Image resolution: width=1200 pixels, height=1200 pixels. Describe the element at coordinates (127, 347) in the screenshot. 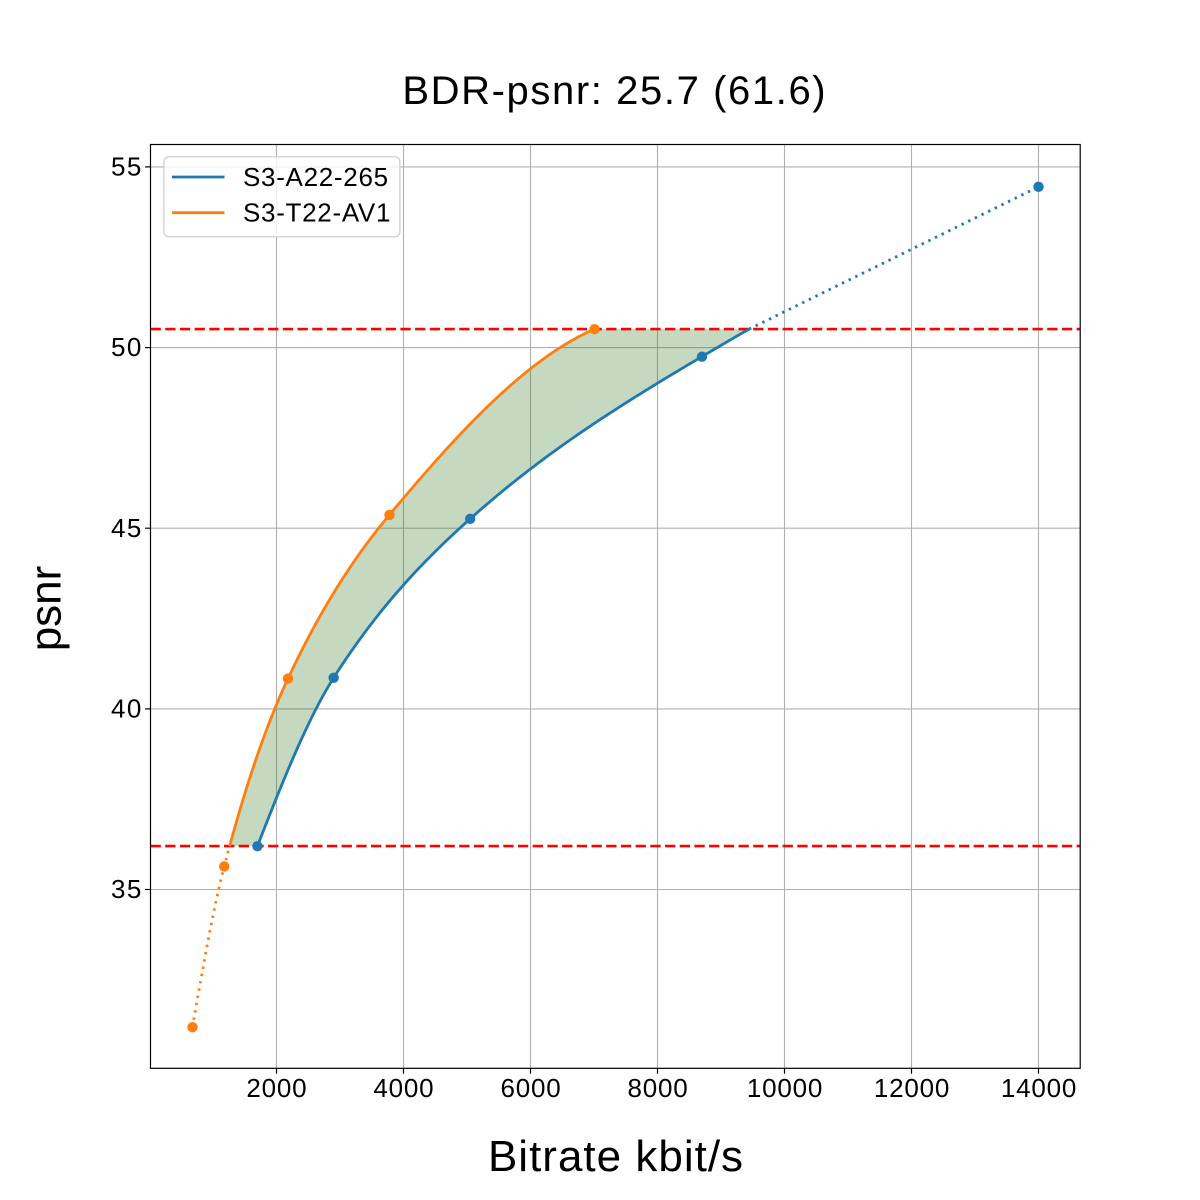

I see `svg-text: 50` at that location.